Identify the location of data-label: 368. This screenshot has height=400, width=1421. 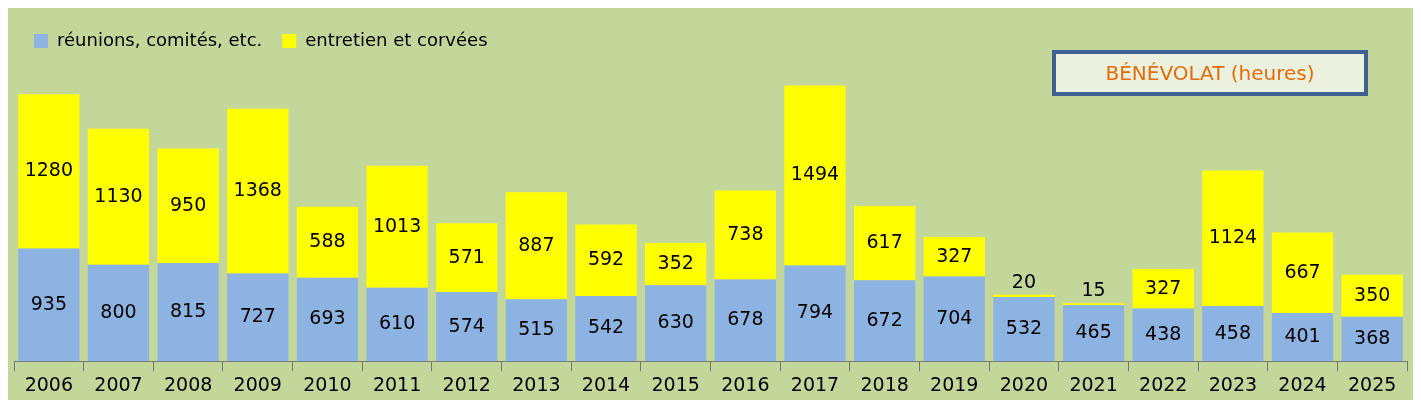
(1372, 336).